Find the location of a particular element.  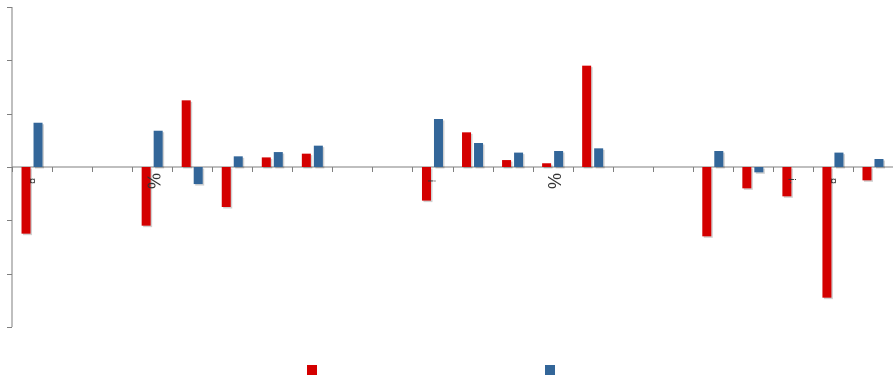

category-label-20: ¡. is located at coordinates (793, 181).